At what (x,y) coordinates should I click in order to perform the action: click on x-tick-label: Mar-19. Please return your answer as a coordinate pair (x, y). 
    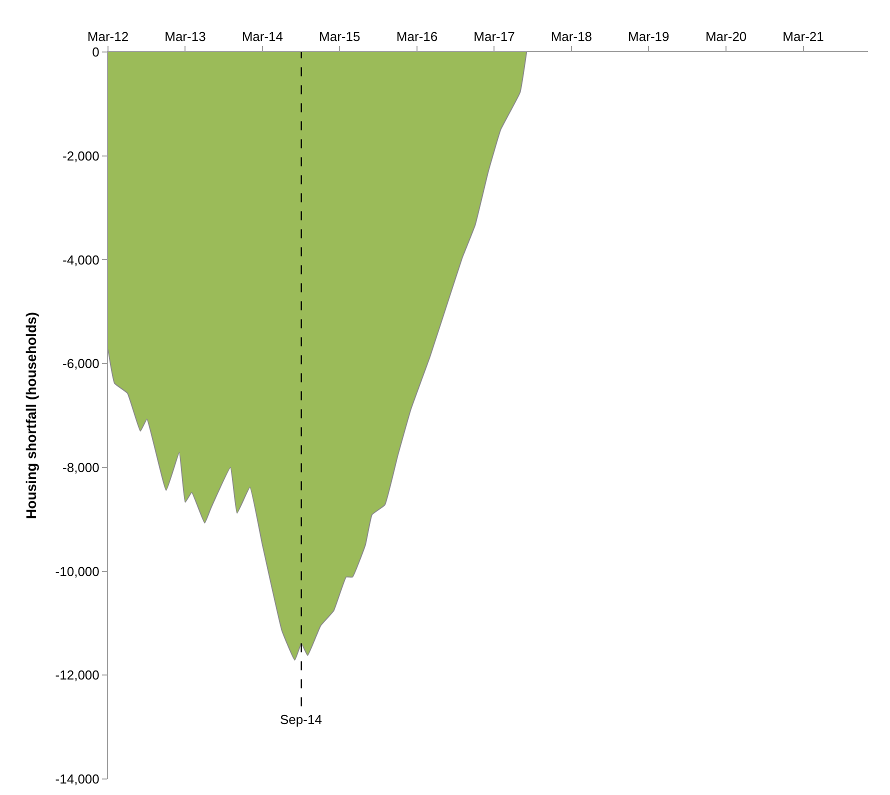
    Looking at the image, I should click on (649, 36).